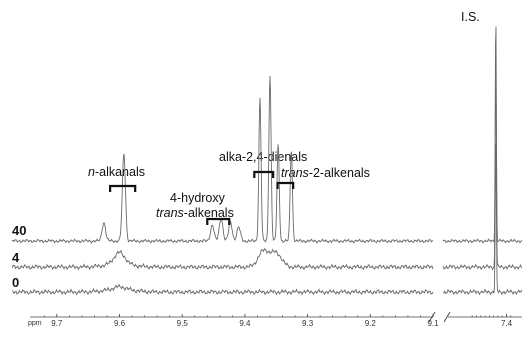 The height and width of the screenshot is (353, 522). What do you see at coordinates (447, 317) in the screenshot?
I see `axis-break-mark-right` at bounding box center [447, 317].